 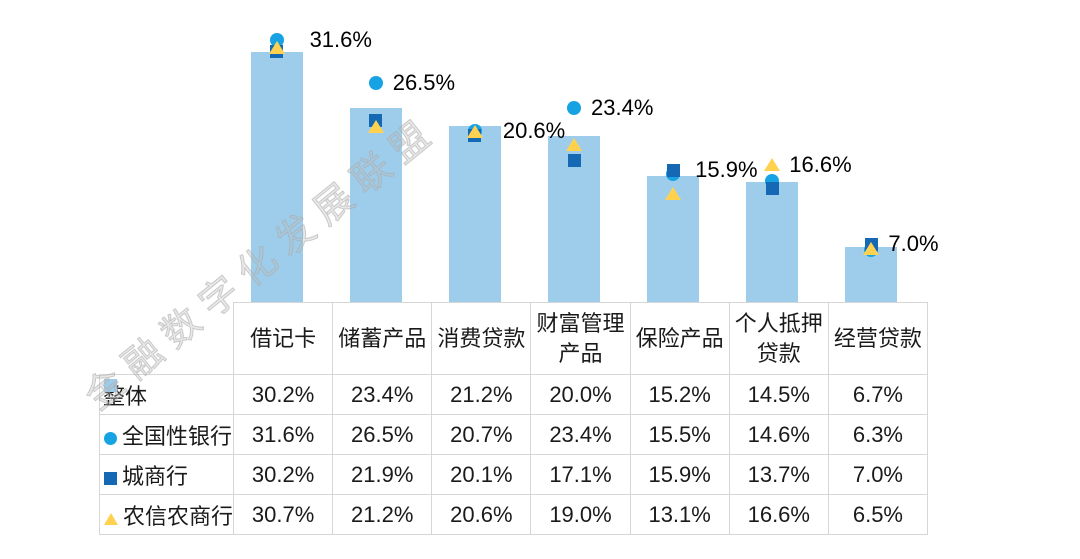 I want to click on category-header: 财富管理 产品, so click(x=580, y=338).